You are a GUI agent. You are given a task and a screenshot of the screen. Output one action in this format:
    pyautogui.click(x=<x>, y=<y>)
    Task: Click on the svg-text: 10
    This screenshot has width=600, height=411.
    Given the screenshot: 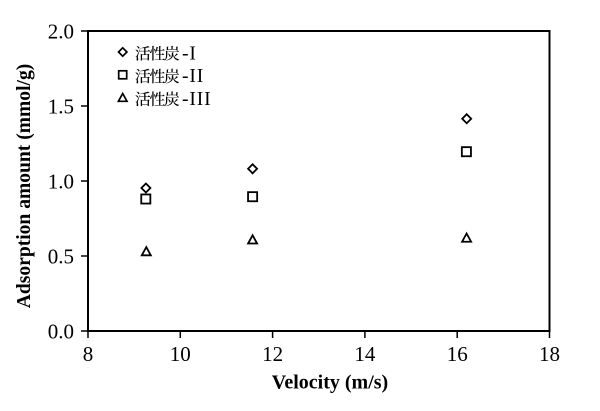 What is the action you would take?
    pyautogui.click(x=180, y=354)
    